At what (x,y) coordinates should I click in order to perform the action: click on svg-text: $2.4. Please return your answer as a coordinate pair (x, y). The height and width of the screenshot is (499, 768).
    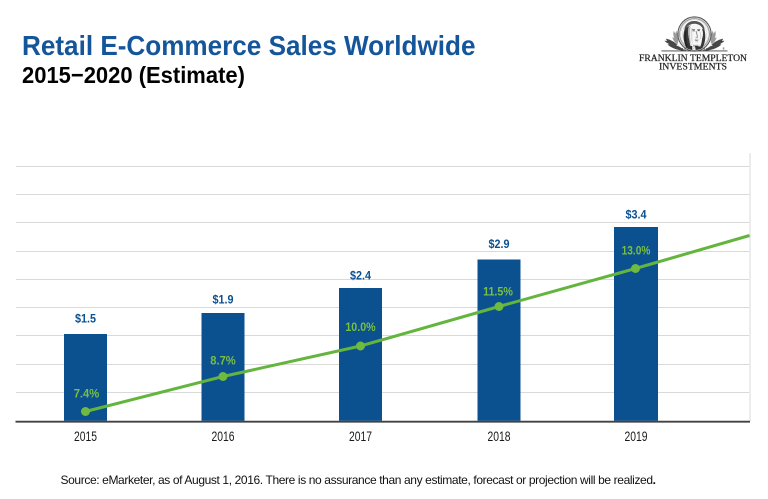
    Looking at the image, I should click on (360, 276).